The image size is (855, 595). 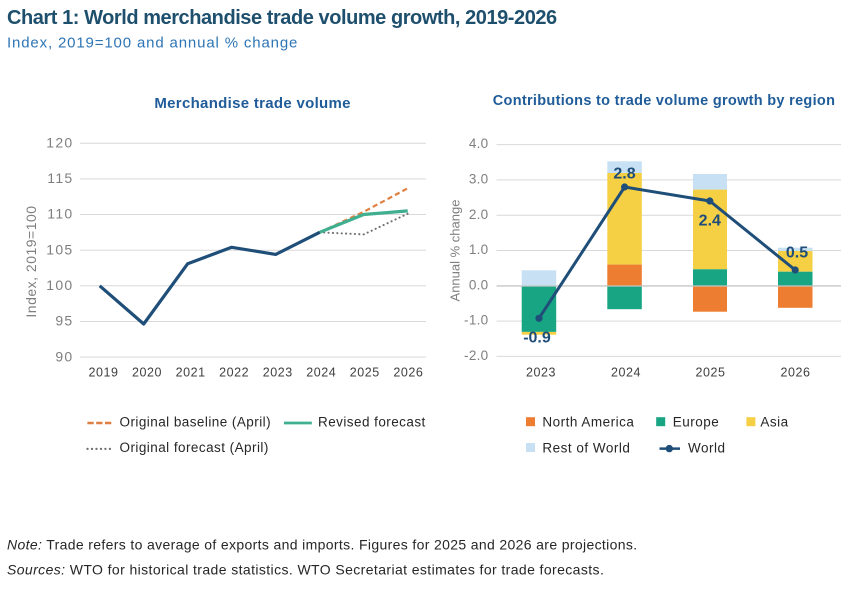 I want to click on svg-text: Original baseline (April), so click(x=196, y=421).